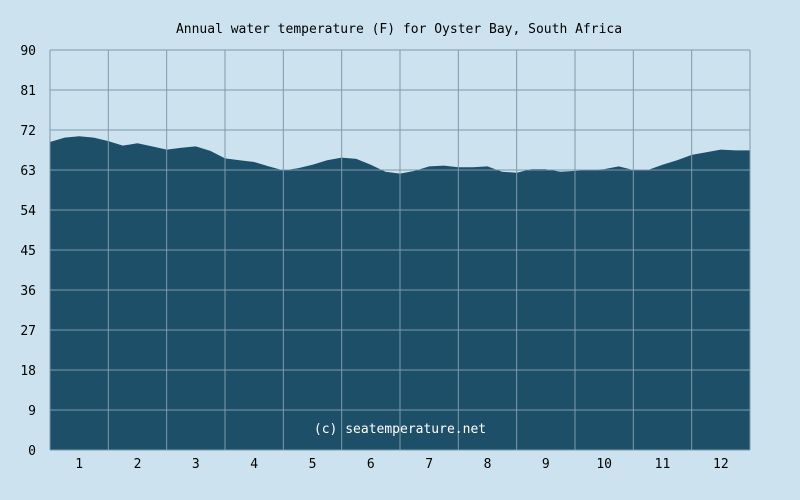 Image resolution: width=800 pixels, height=500 pixels. Describe the element at coordinates (28, 291) in the screenshot. I see `y-tick-label: 36` at that location.